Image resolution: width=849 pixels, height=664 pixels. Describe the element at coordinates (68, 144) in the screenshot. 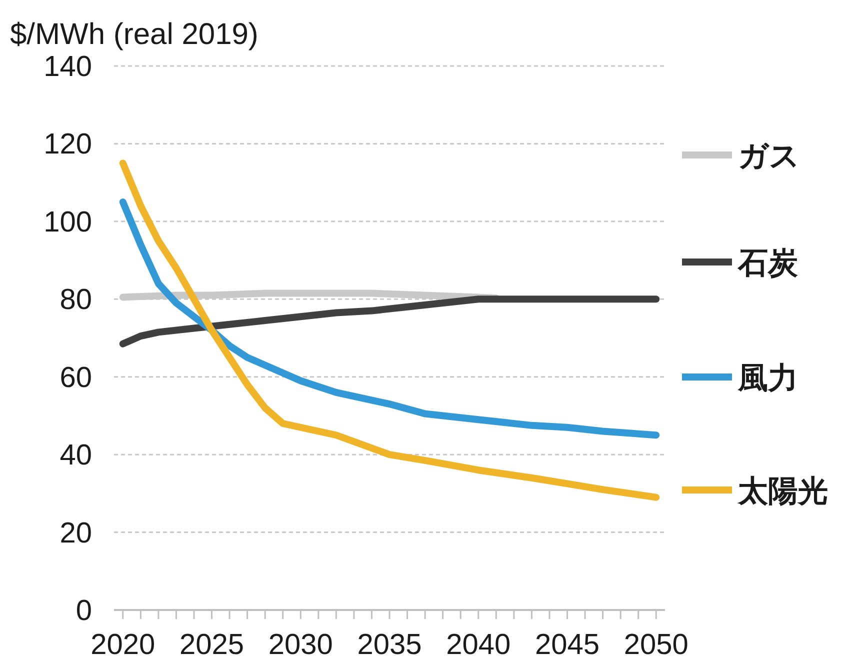

I see `y-tick-label: 120` at that location.